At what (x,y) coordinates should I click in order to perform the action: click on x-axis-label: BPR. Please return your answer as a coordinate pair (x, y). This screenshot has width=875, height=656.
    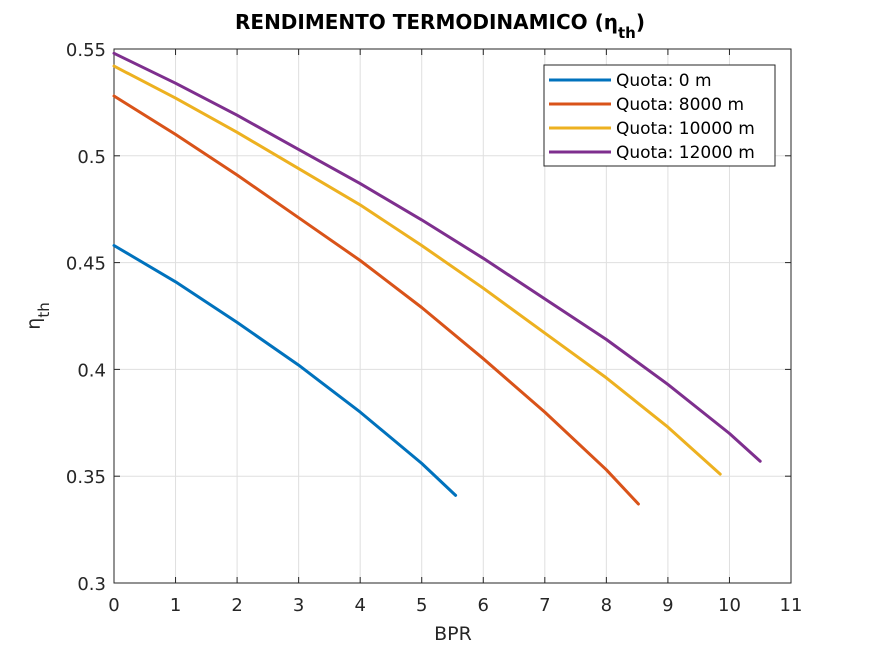
    Looking at the image, I should click on (453, 634).